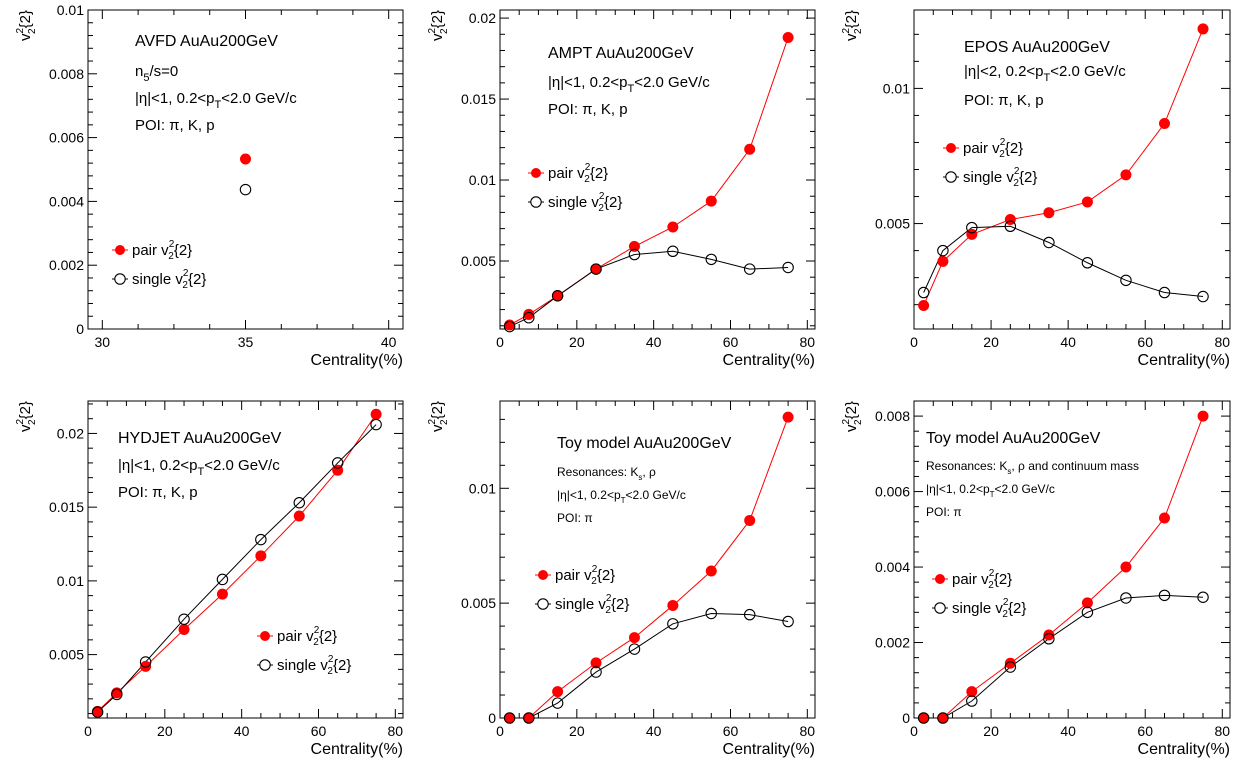  I want to click on annotation-segment: POI: π, so click(944, 512).